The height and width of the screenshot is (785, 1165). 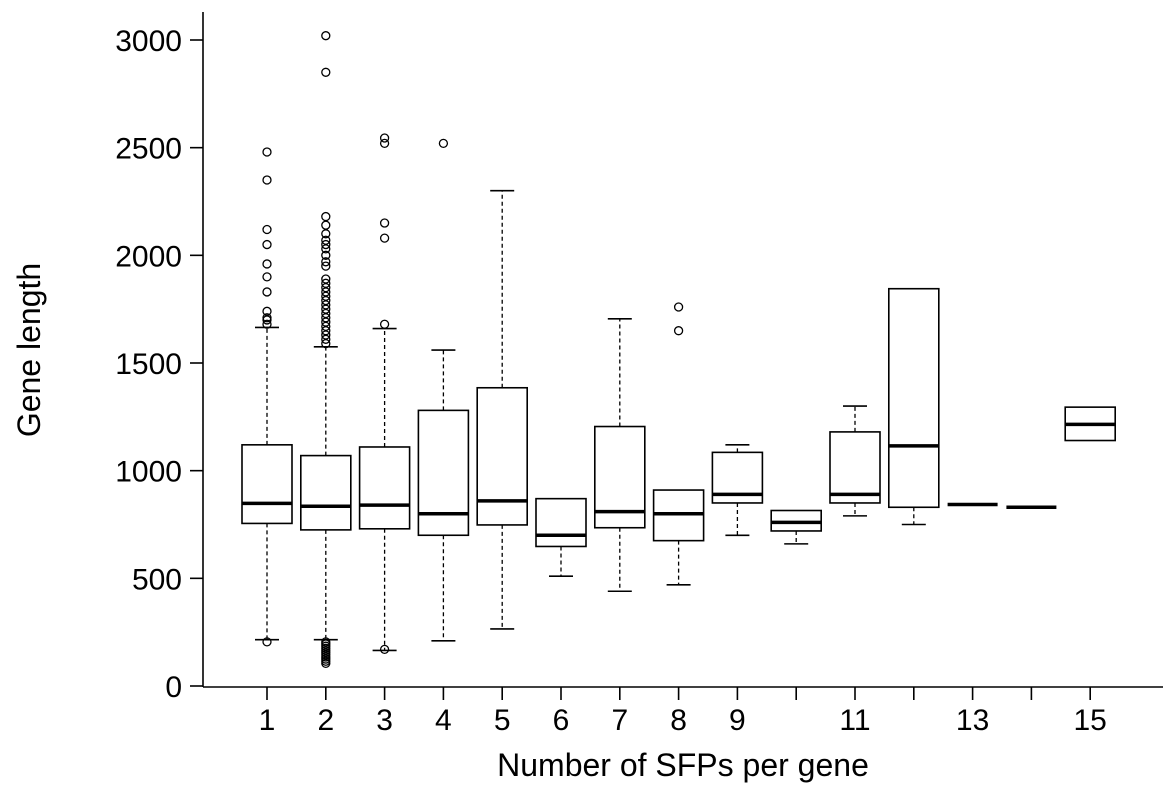 I want to click on y-axis-ticks: 0 500 1000 1500 2000 2500 3000, so click(x=159, y=364).